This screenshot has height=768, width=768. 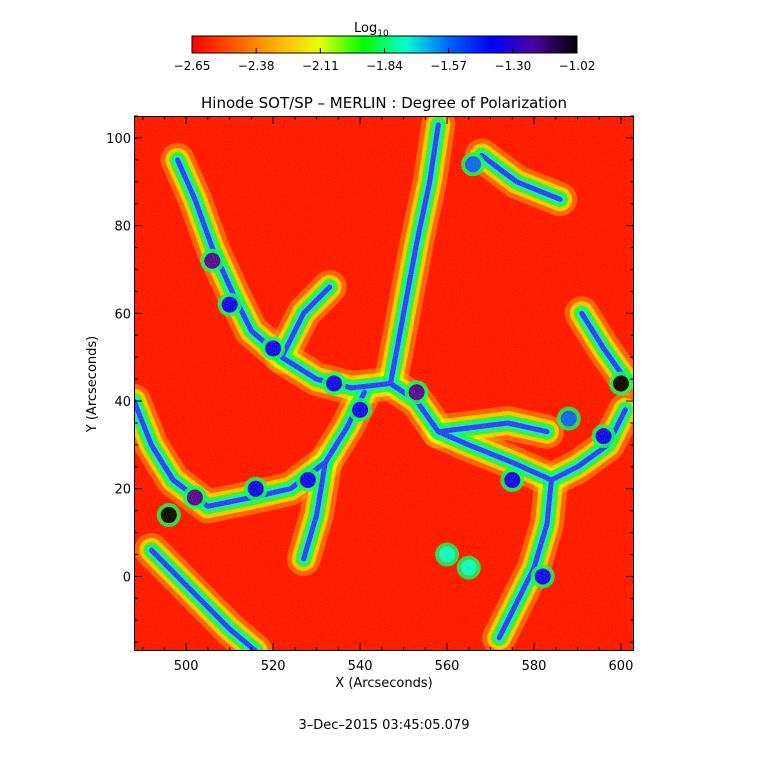 I want to click on x-tick-label: 600, so click(x=621, y=666).